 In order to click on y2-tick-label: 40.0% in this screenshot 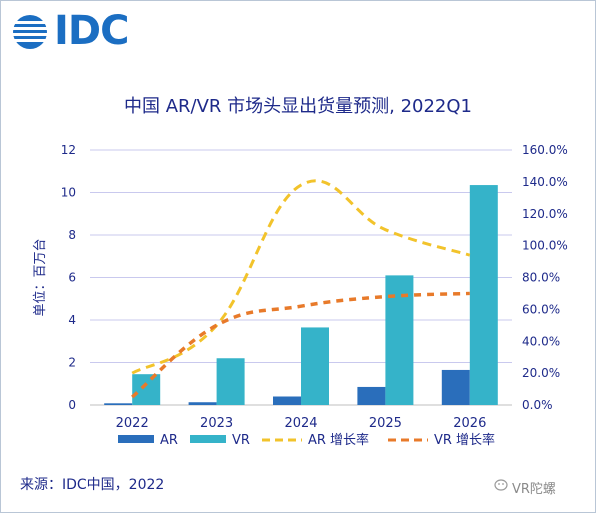, I will do `click(541, 341)`.